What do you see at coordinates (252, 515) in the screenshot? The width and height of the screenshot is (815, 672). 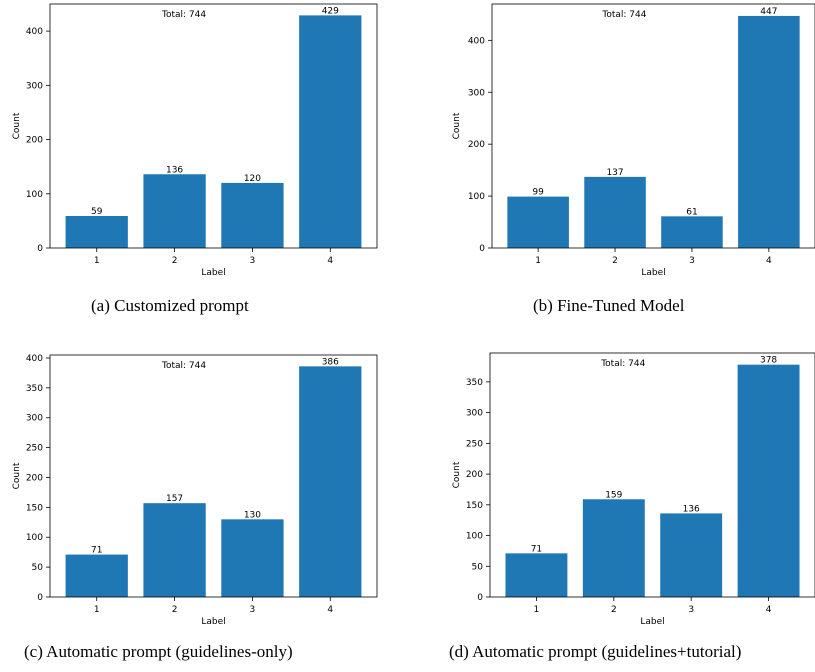 I see `bar-value-label: 130` at bounding box center [252, 515].